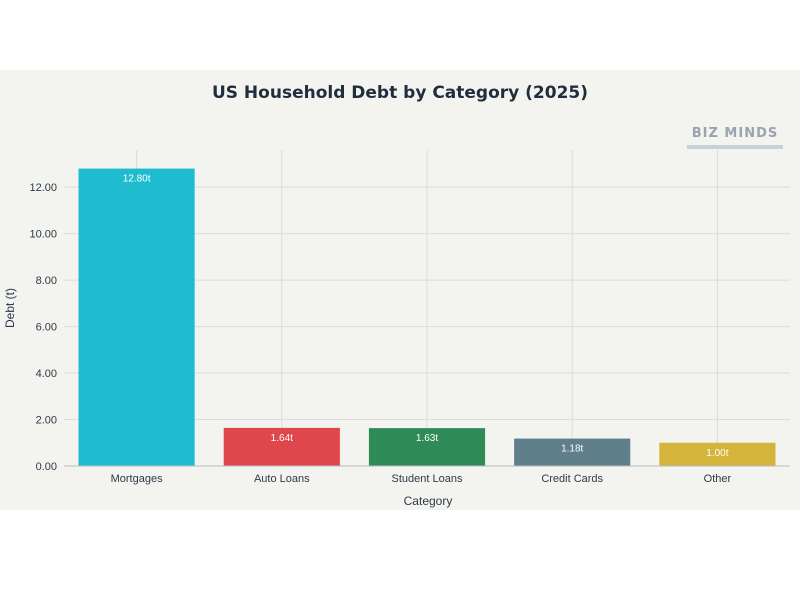 Image resolution: width=800 pixels, height=600 pixels. Describe the element at coordinates (43, 235) in the screenshot. I see `y-tick-label: 10.00` at that location.